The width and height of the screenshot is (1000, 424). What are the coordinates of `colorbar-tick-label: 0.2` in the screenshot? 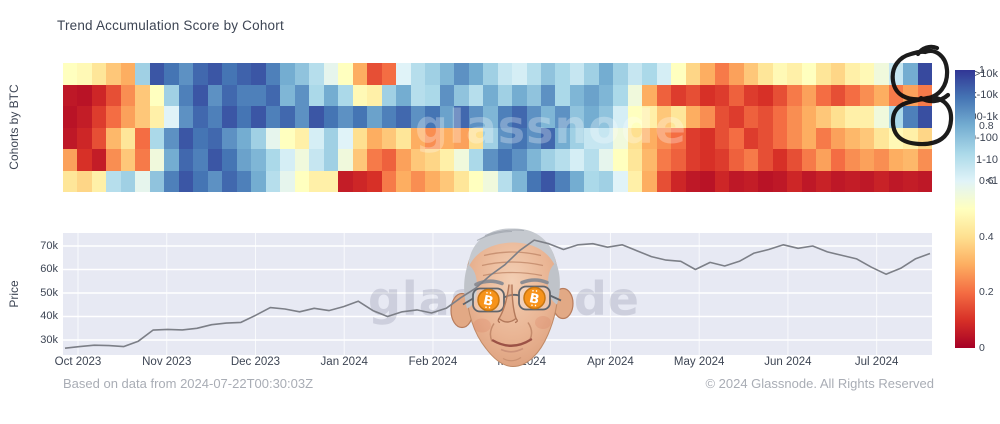 It's located at (986, 292).